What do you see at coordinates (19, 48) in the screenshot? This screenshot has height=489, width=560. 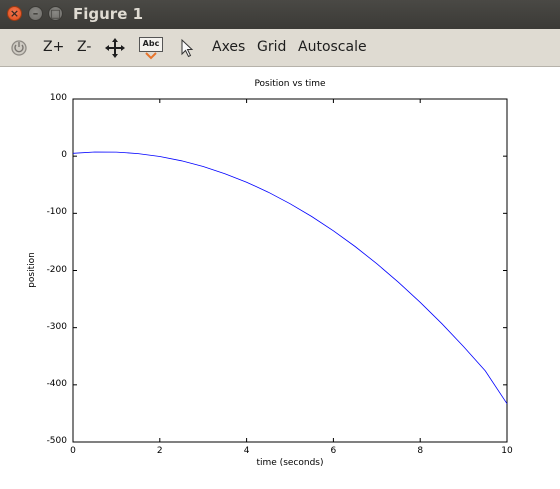 I see `rotate-icon` at bounding box center [19, 48].